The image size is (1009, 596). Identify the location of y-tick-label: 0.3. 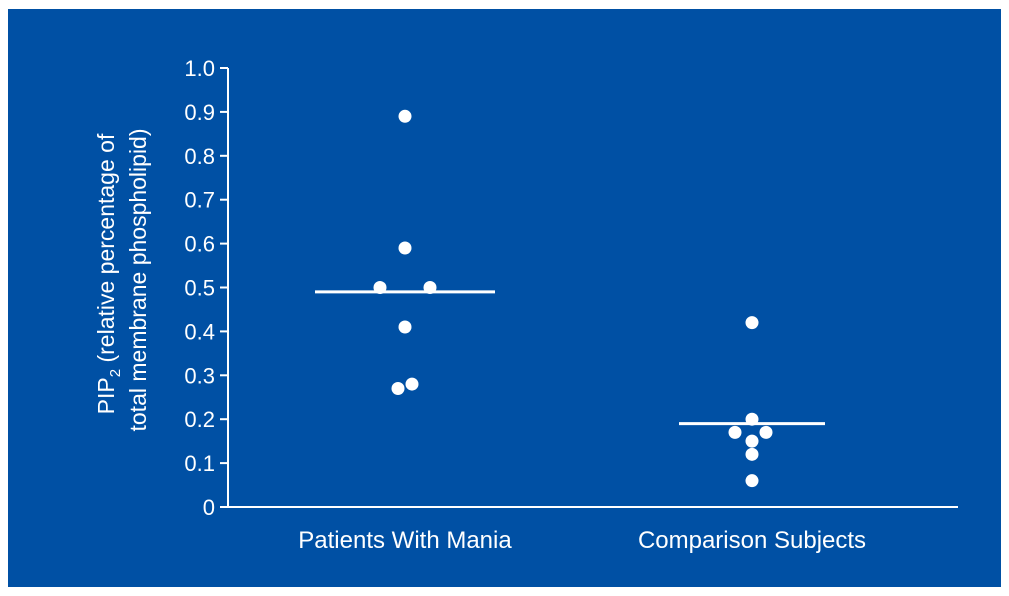
(199, 375).